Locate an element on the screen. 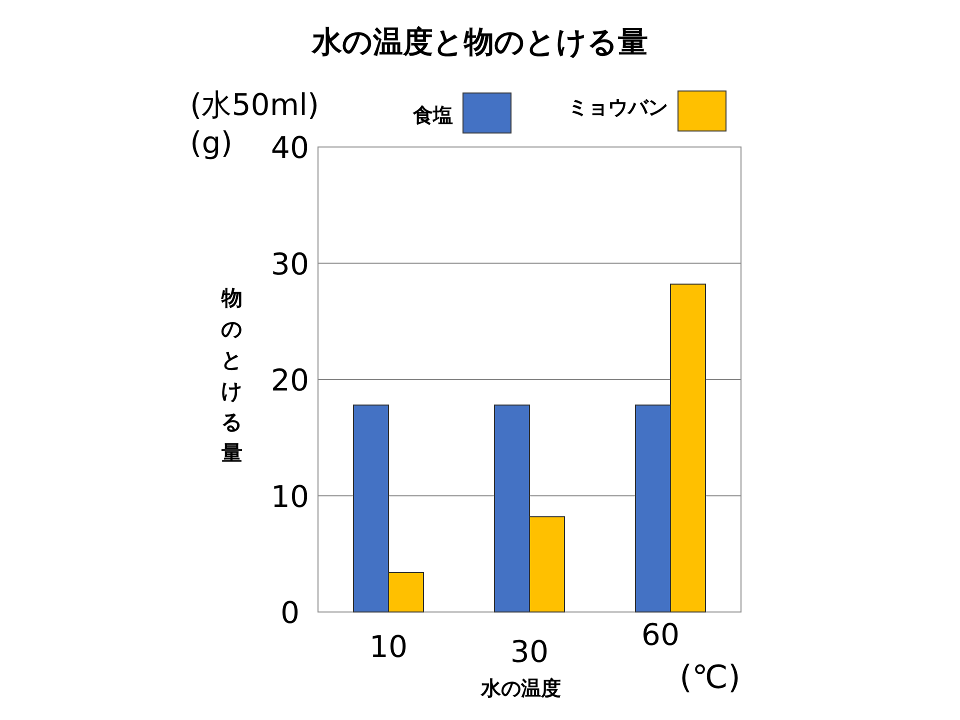 This screenshot has height=720, width=960. y-tick-label: 40 is located at coordinates (290, 148).